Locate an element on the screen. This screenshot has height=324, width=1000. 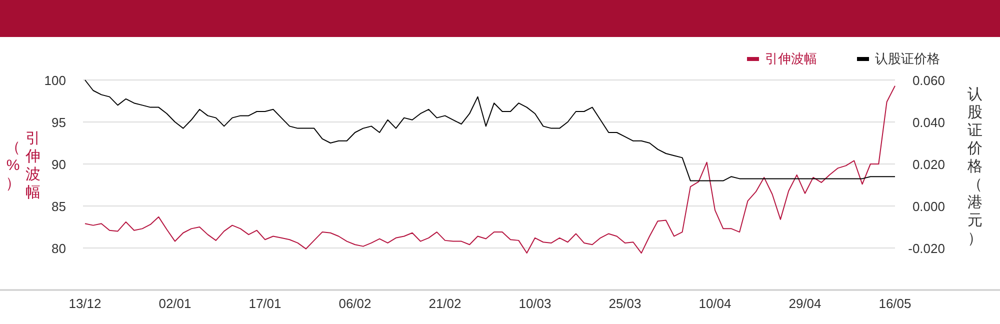
y2-axis-title: 认股证价格（港元） is located at coordinates (975, 167).